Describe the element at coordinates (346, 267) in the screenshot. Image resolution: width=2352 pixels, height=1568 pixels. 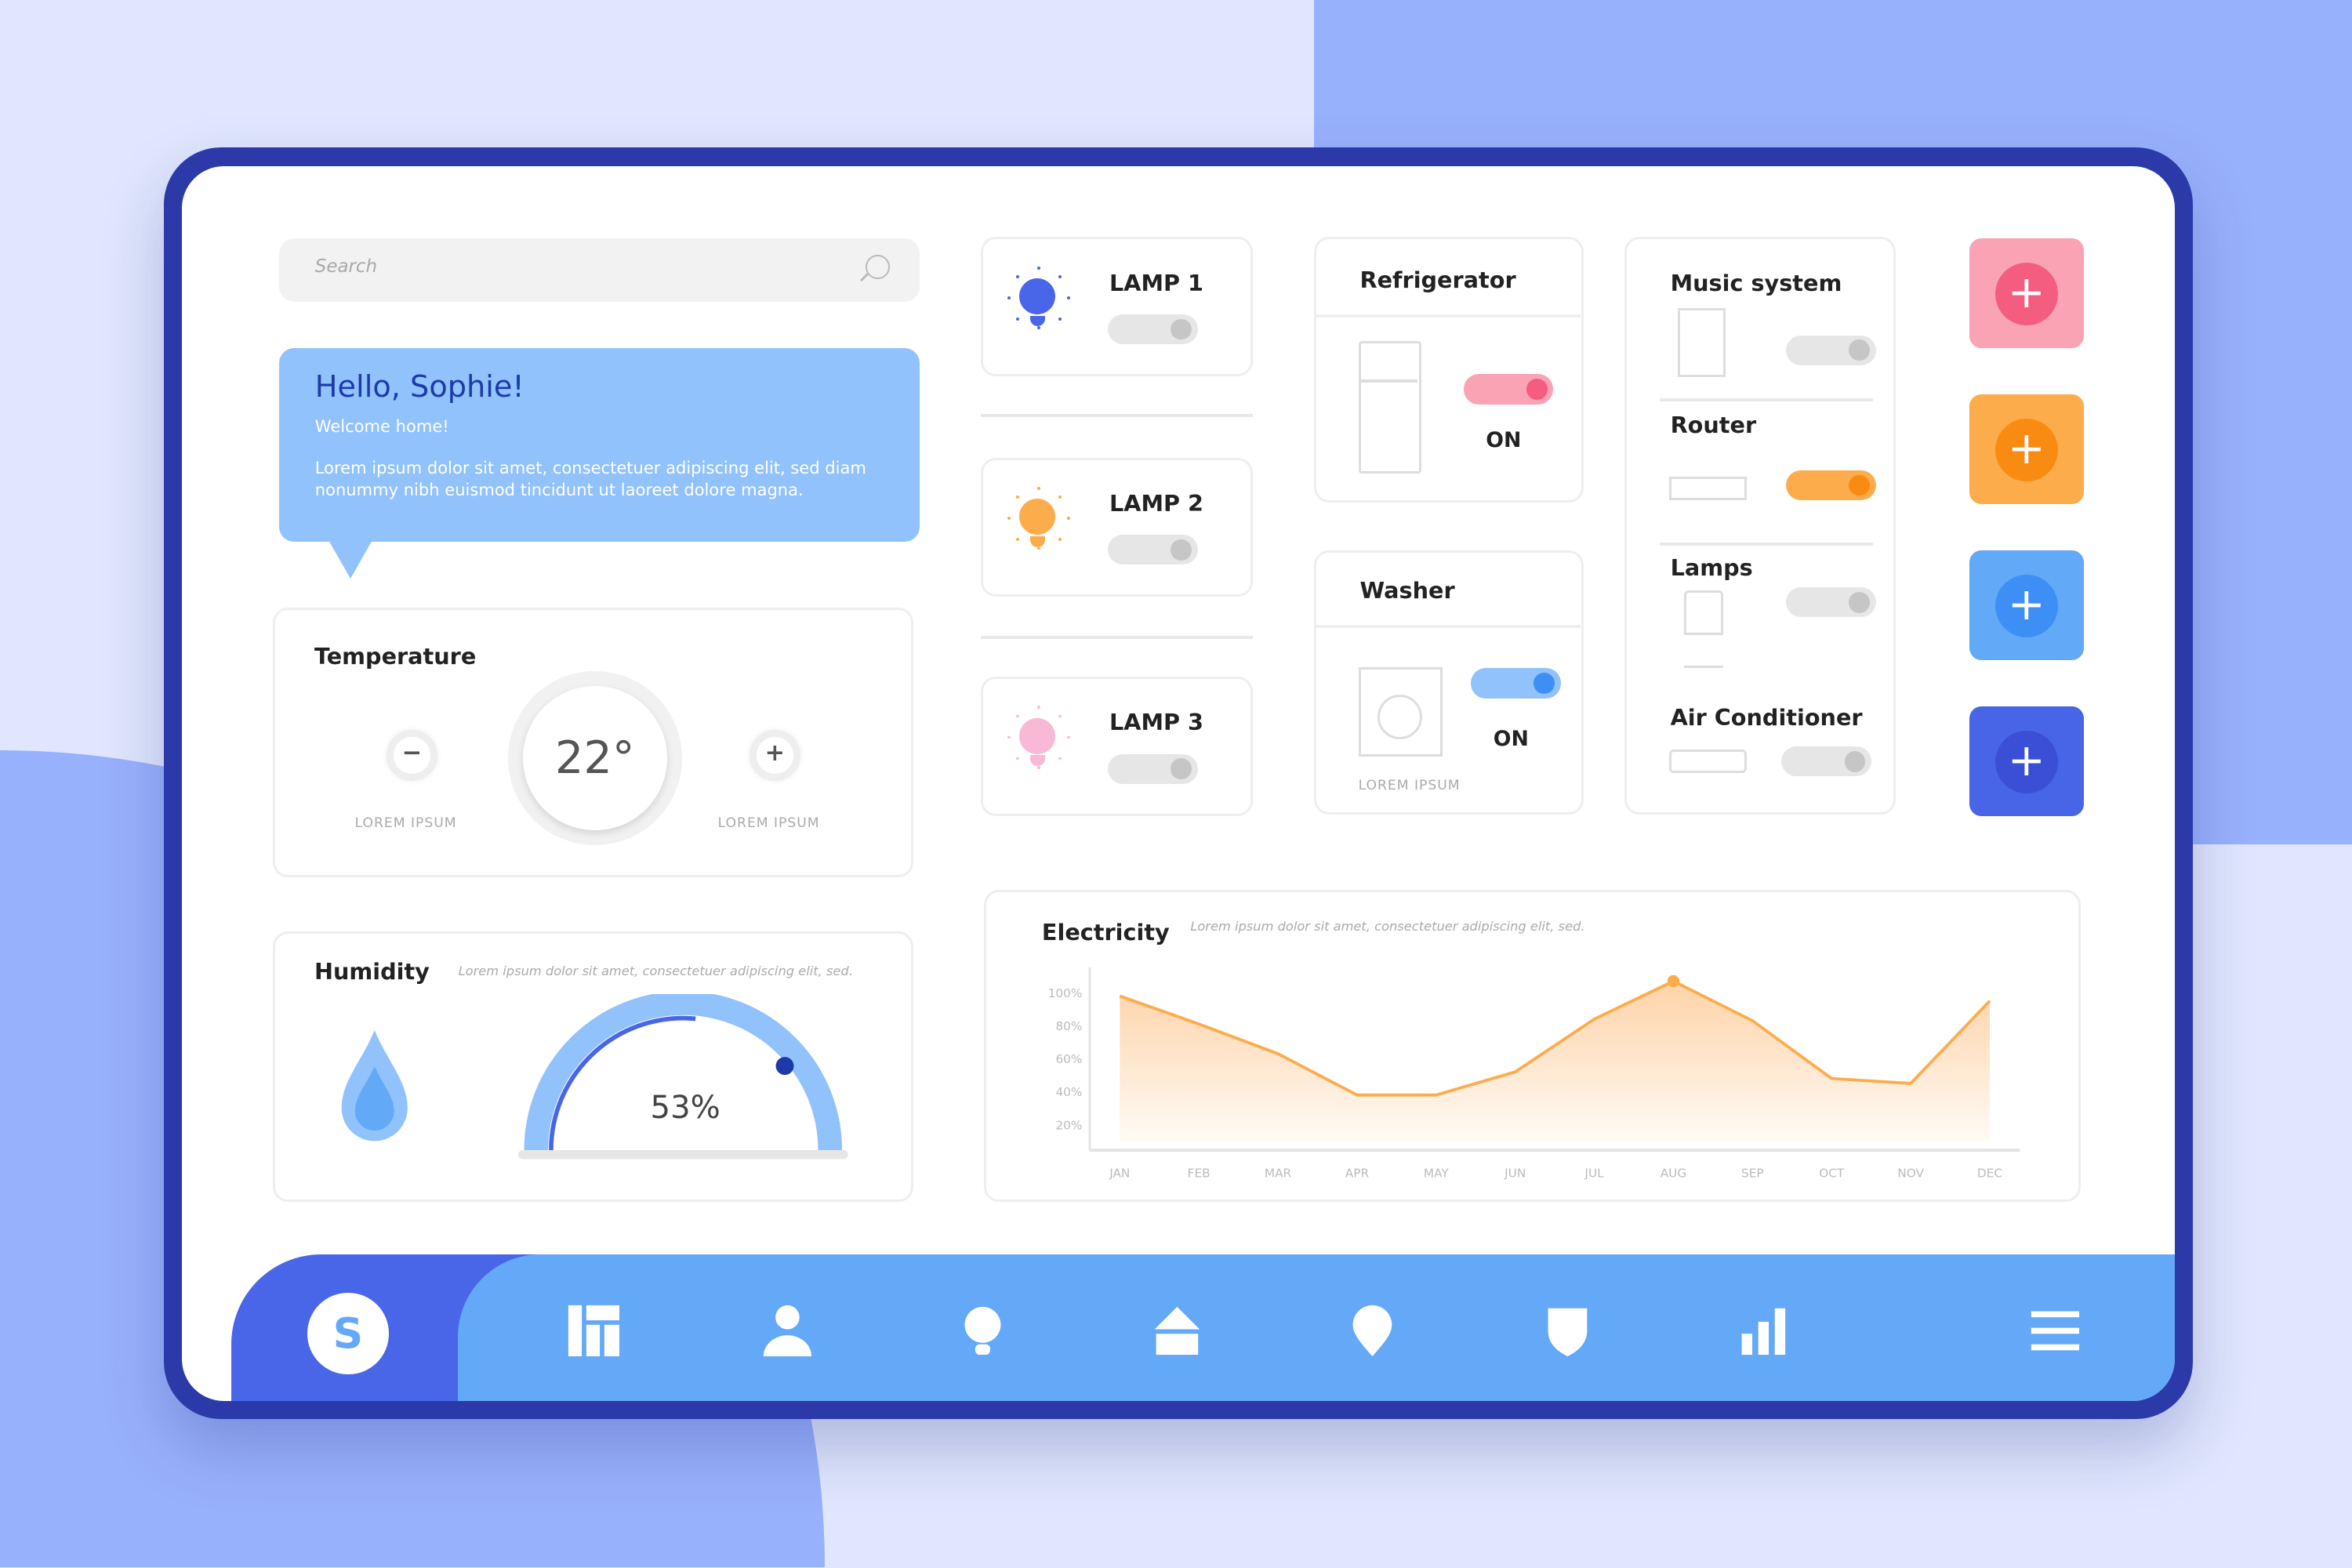
I see `search-placeholder: Search` at that location.